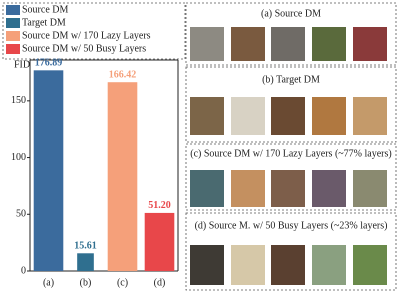 The width and height of the screenshot is (399, 292). Describe the element at coordinates (85, 246) in the screenshot. I see `value-label: 15.61` at that location.